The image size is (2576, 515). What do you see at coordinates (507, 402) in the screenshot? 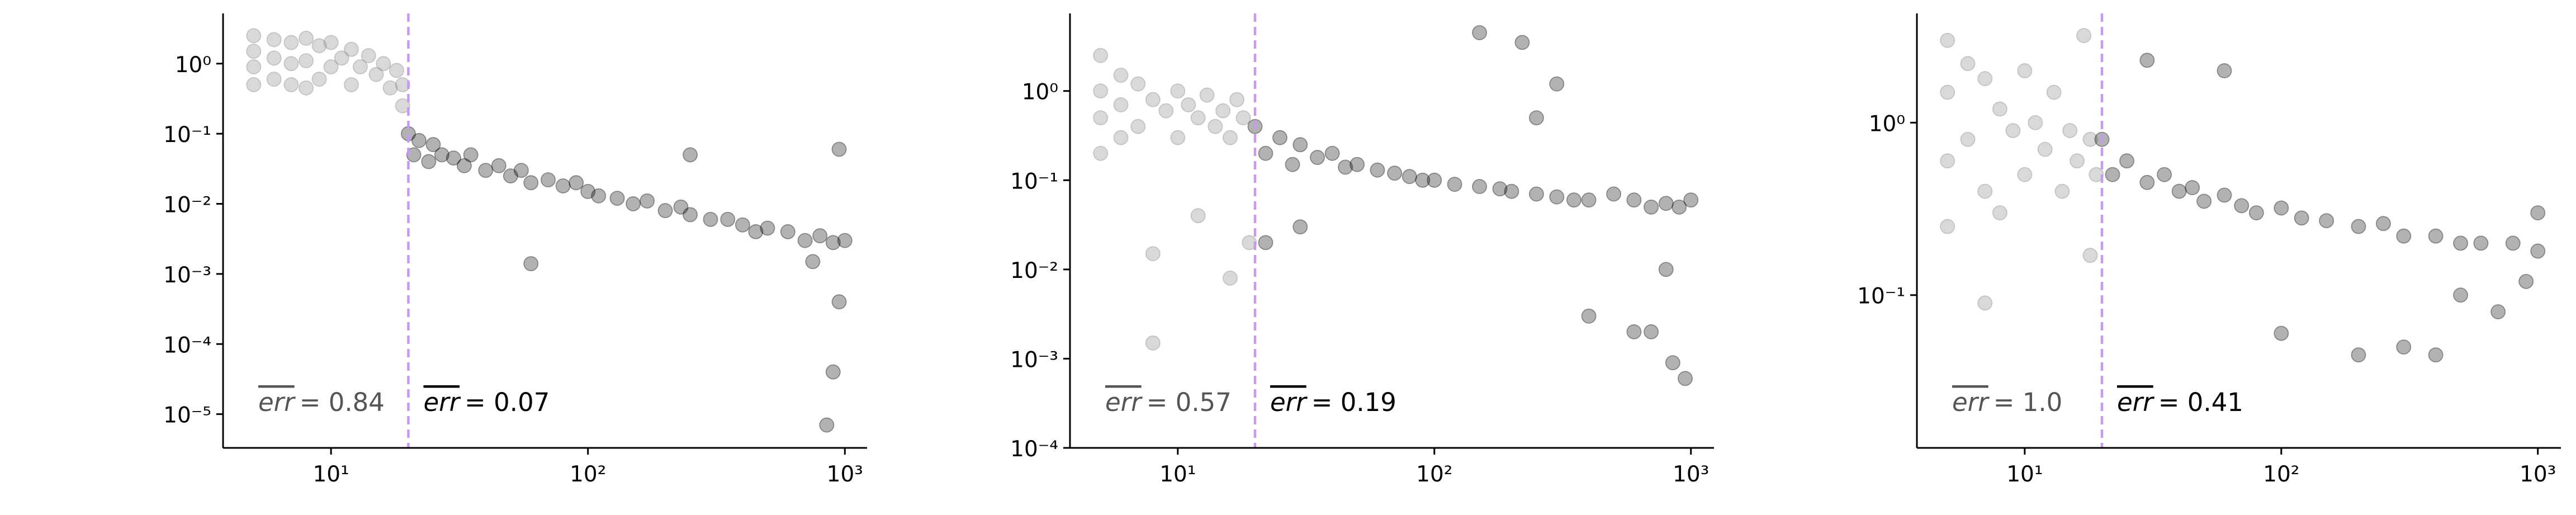
I see `annotation-value: = 0.07` at bounding box center [507, 402].